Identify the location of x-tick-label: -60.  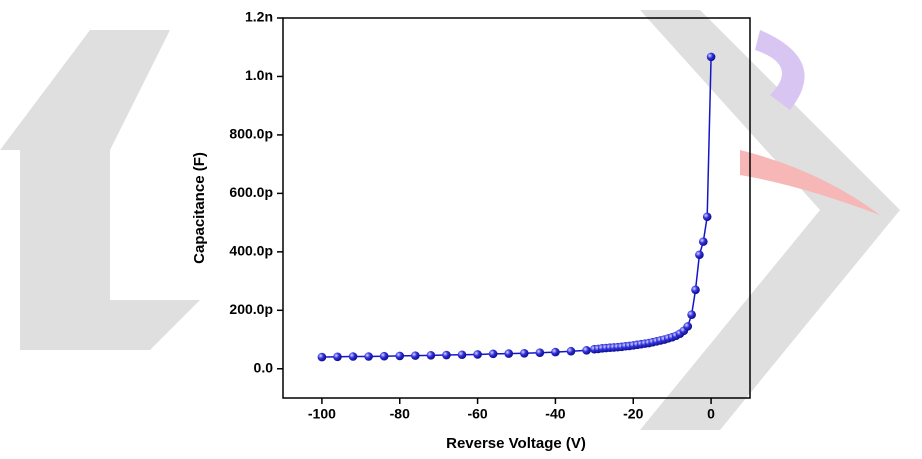
(477, 414).